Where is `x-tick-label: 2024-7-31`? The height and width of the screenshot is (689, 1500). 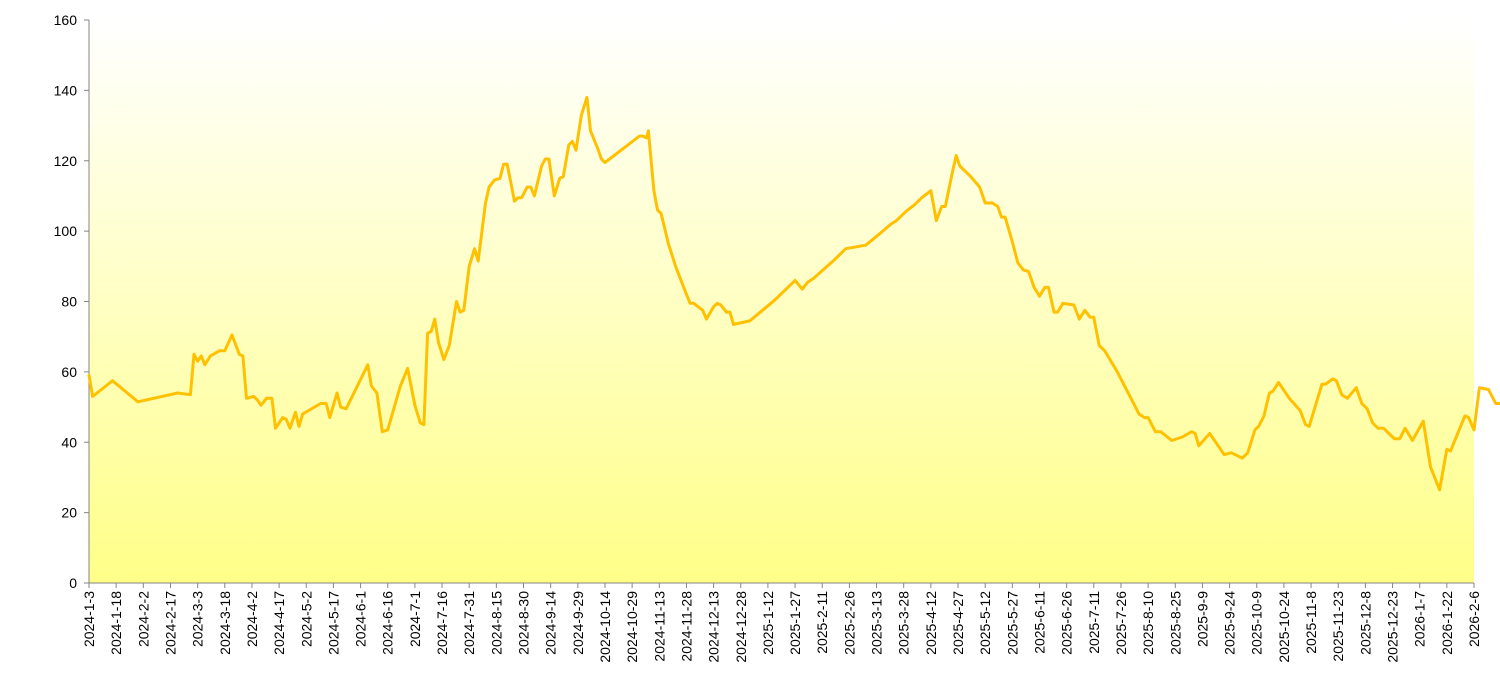
x-tick-label: 2024-7-31 is located at coordinates (469, 623).